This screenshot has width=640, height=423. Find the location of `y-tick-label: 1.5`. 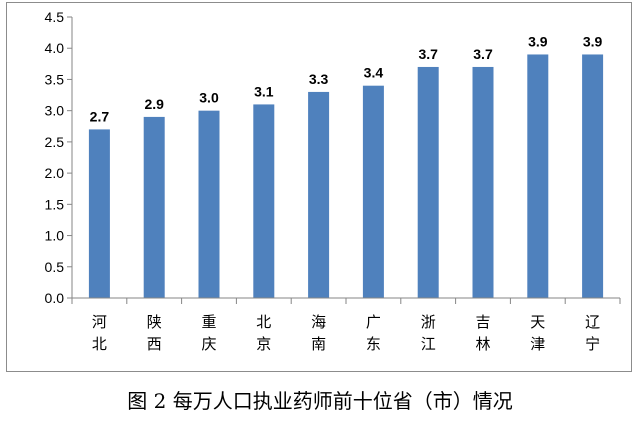

y-tick-label: 1.5 is located at coordinates (55, 204).